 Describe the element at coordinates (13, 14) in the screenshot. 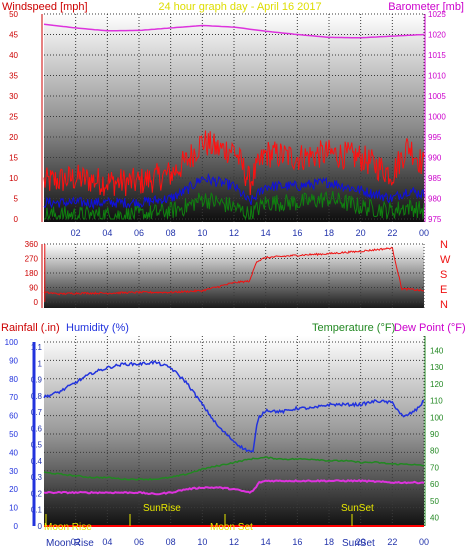

I see `windspeed-tick-label: 50` at that location.